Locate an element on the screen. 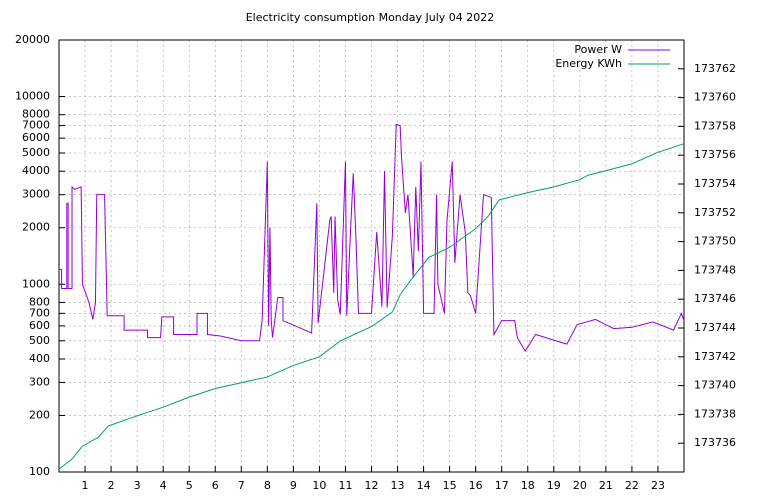 Image resolution: width=768 pixels, height=500 pixels. y2-tick-label: 173748 is located at coordinates (715, 269).